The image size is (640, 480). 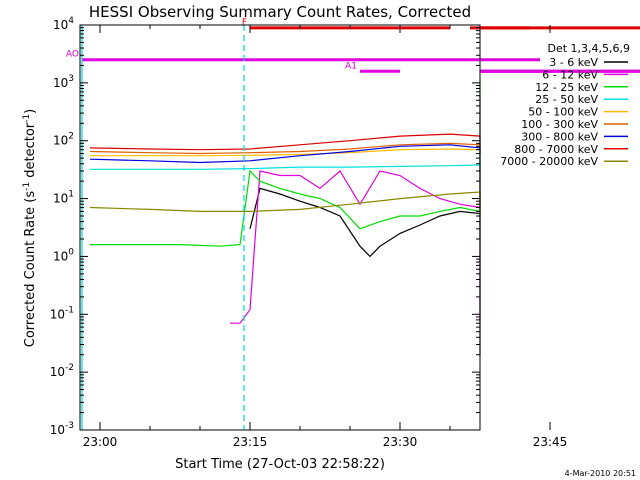 What do you see at coordinates (71, 137) in the screenshot?
I see `y-tick-label-exp: 2` at bounding box center [71, 137].